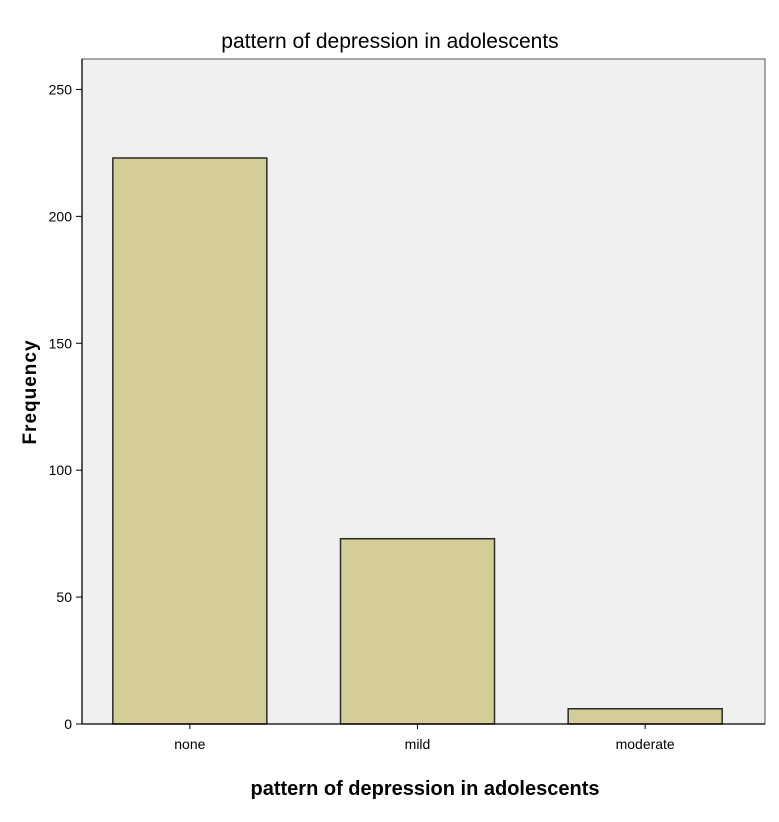 The width and height of the screenshot is (779, 822). I want to click on y-tick-label: 250, so click(61, 89).